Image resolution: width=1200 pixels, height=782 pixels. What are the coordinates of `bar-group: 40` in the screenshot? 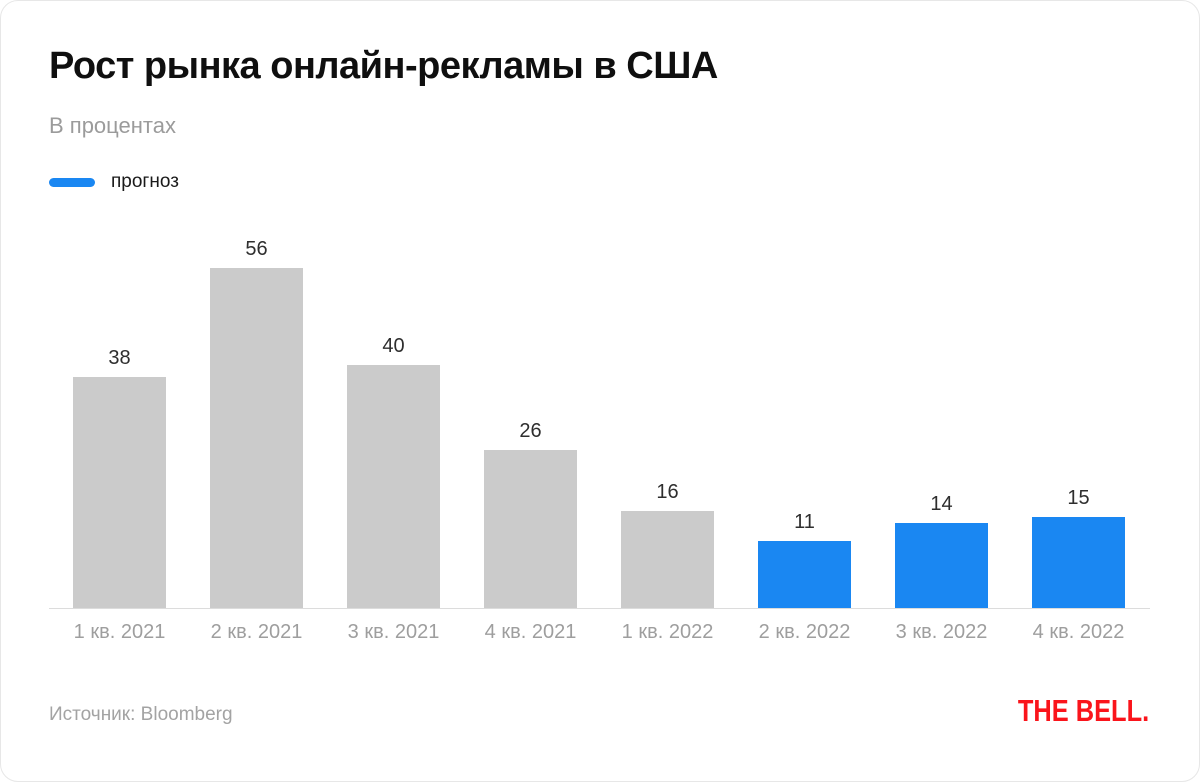 It's located at (393, 472).